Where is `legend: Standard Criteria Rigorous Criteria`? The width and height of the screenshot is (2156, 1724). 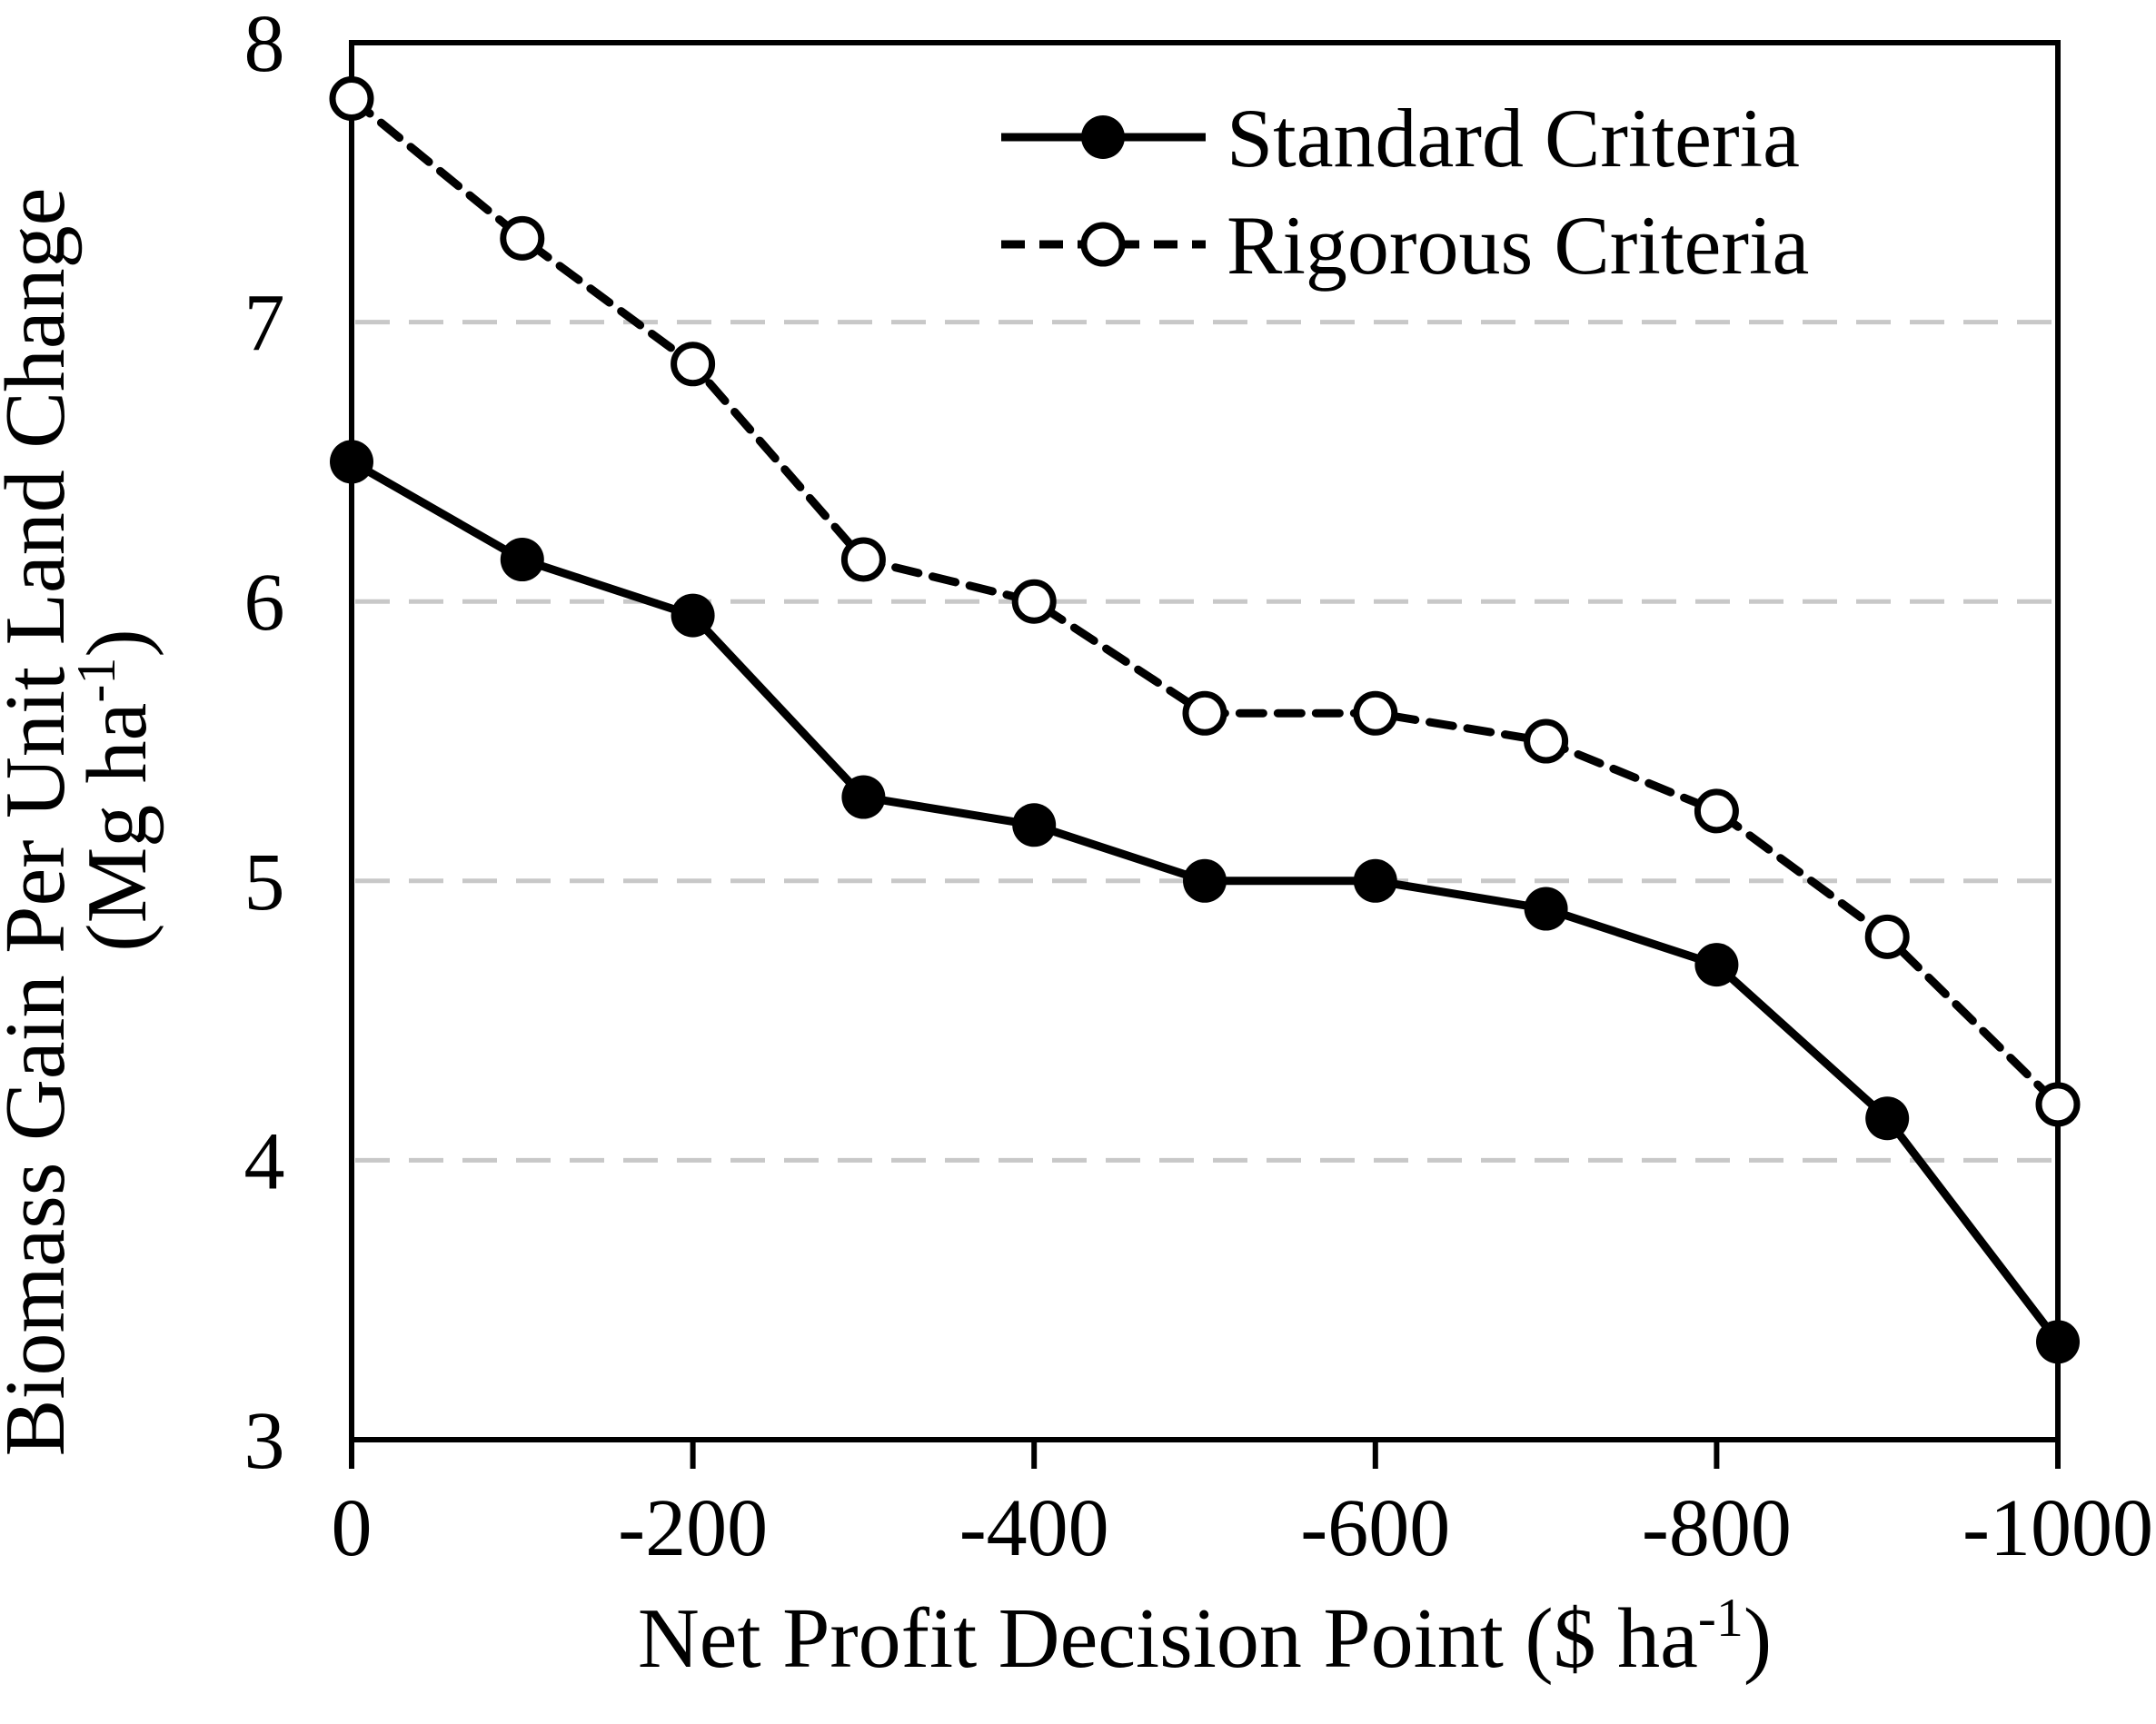
legend: Standard Criteria Rigorous Criteria is located at coordinates (1405, 192).